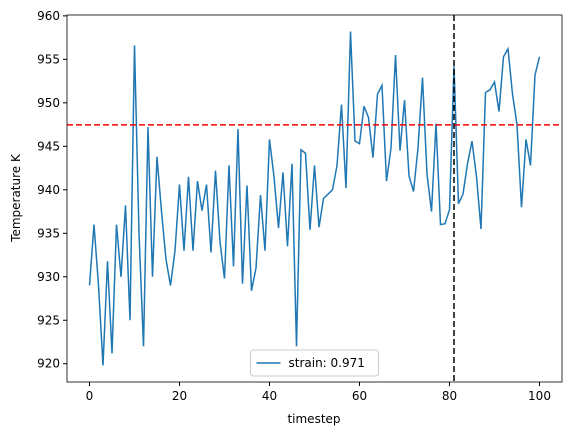 The height and width of the screenshot is (437, 572). I want to click on x-tick-label: 60, so click(359, 396).